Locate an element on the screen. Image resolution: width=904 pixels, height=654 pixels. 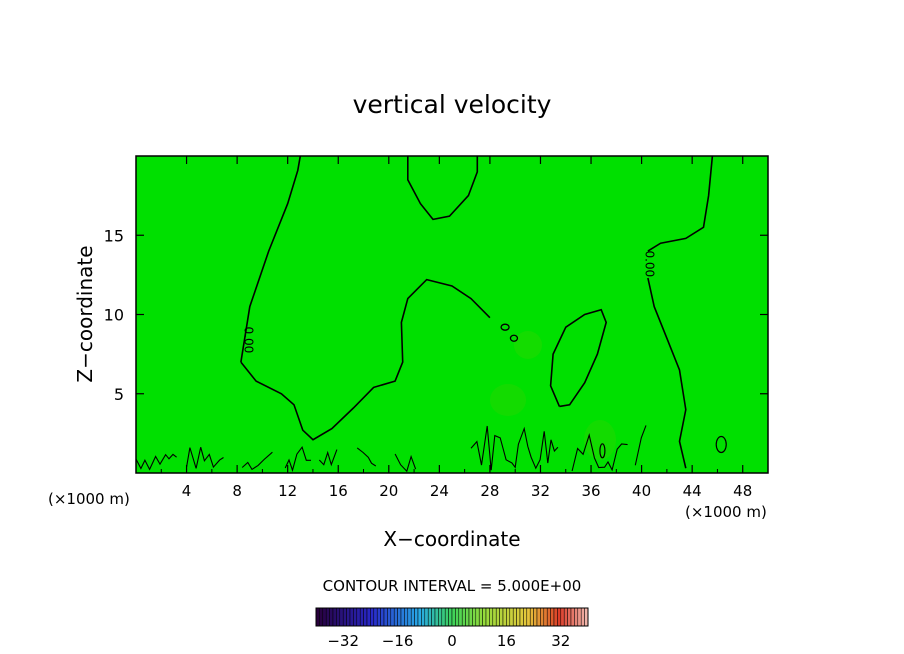
surface-contour-noise is located at coordinates (391, 449).